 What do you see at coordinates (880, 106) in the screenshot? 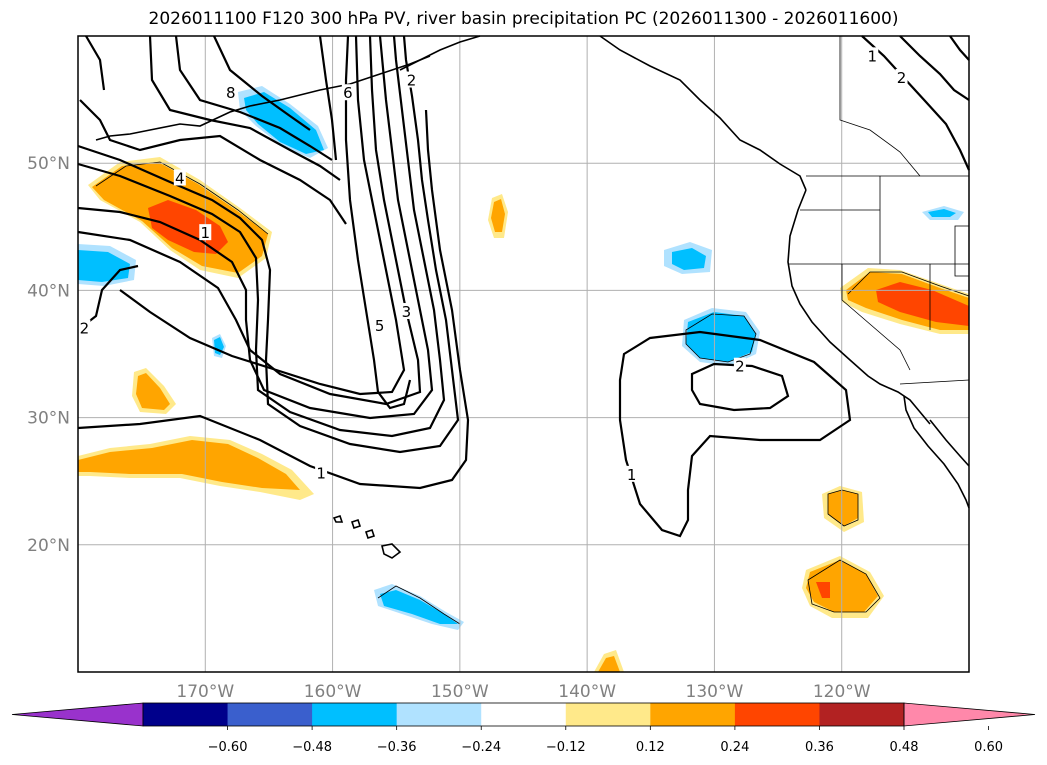
I see `border-alaska-canada` at bounding box center [880, 106].